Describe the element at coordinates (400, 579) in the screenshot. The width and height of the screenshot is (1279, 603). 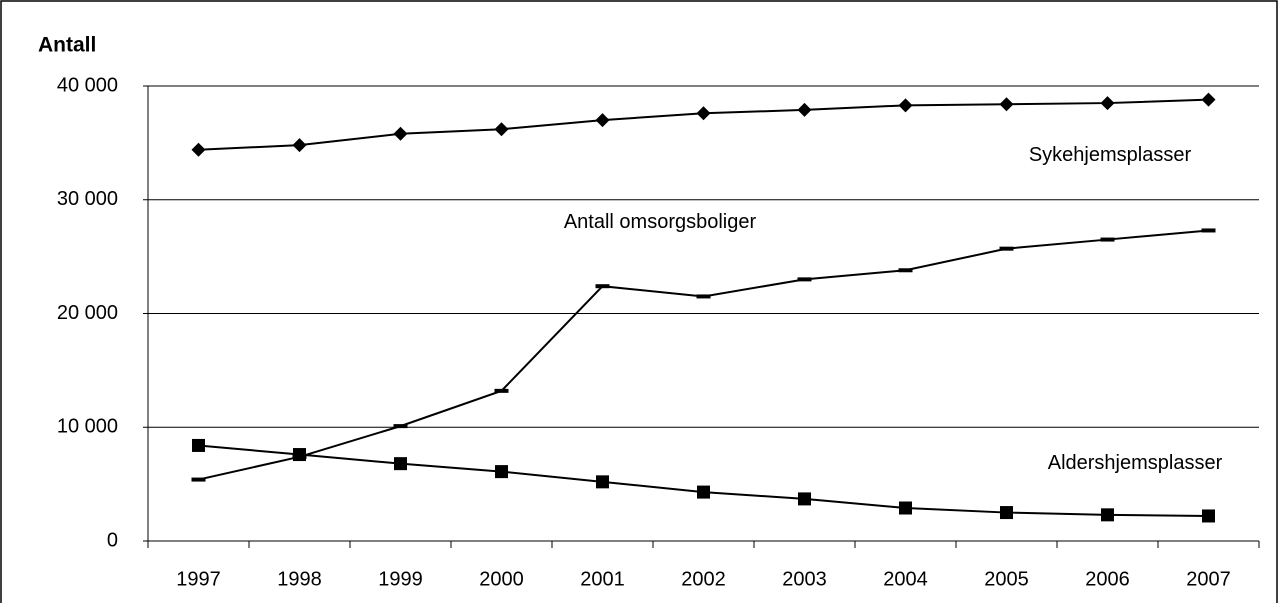
I see `x-tick-label: 1999` at that location.